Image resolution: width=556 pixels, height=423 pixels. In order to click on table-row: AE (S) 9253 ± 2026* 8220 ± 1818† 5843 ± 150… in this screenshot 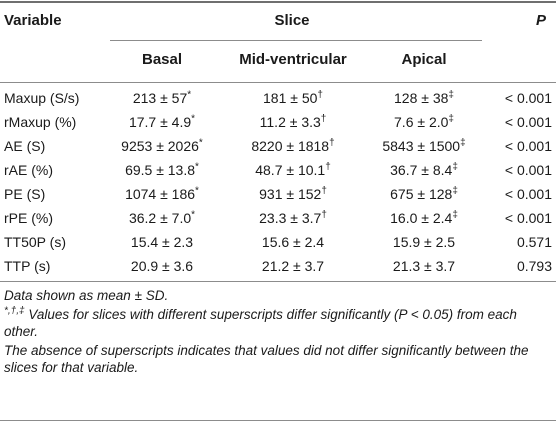, I will do `click(278, 146)`.